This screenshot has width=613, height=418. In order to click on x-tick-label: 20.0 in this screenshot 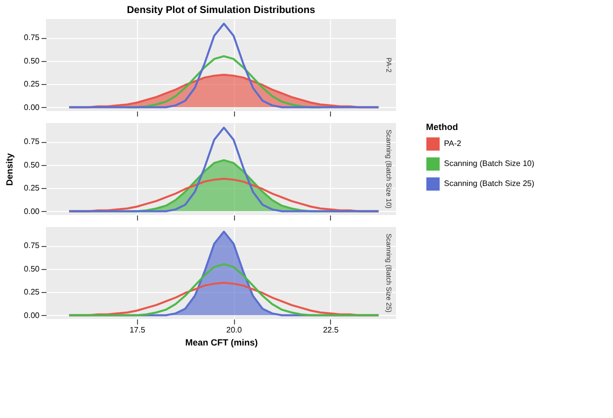, I will do `click(234, 330)`.